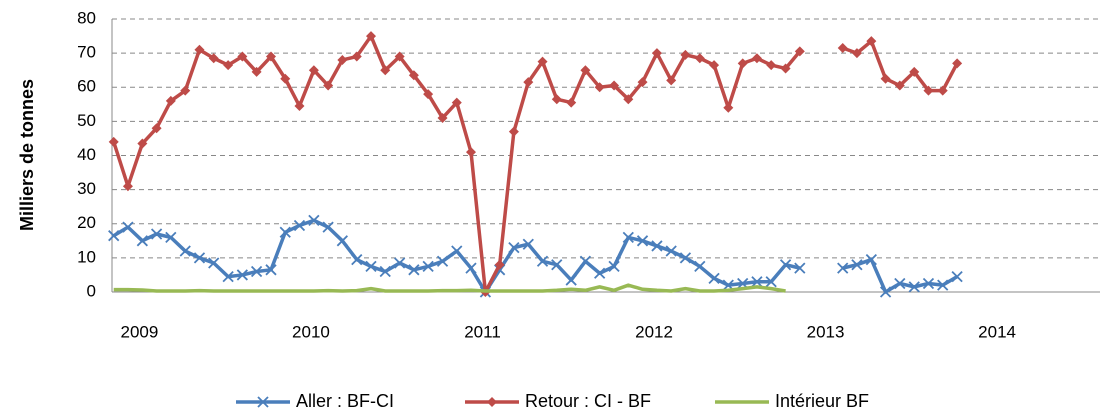 The width and height of the screenshot is (1118, 416). What do you see at coordinates (86, 154) in the screenshot?
I see `y-tick-label: 40` at bounding box center [86, 154].